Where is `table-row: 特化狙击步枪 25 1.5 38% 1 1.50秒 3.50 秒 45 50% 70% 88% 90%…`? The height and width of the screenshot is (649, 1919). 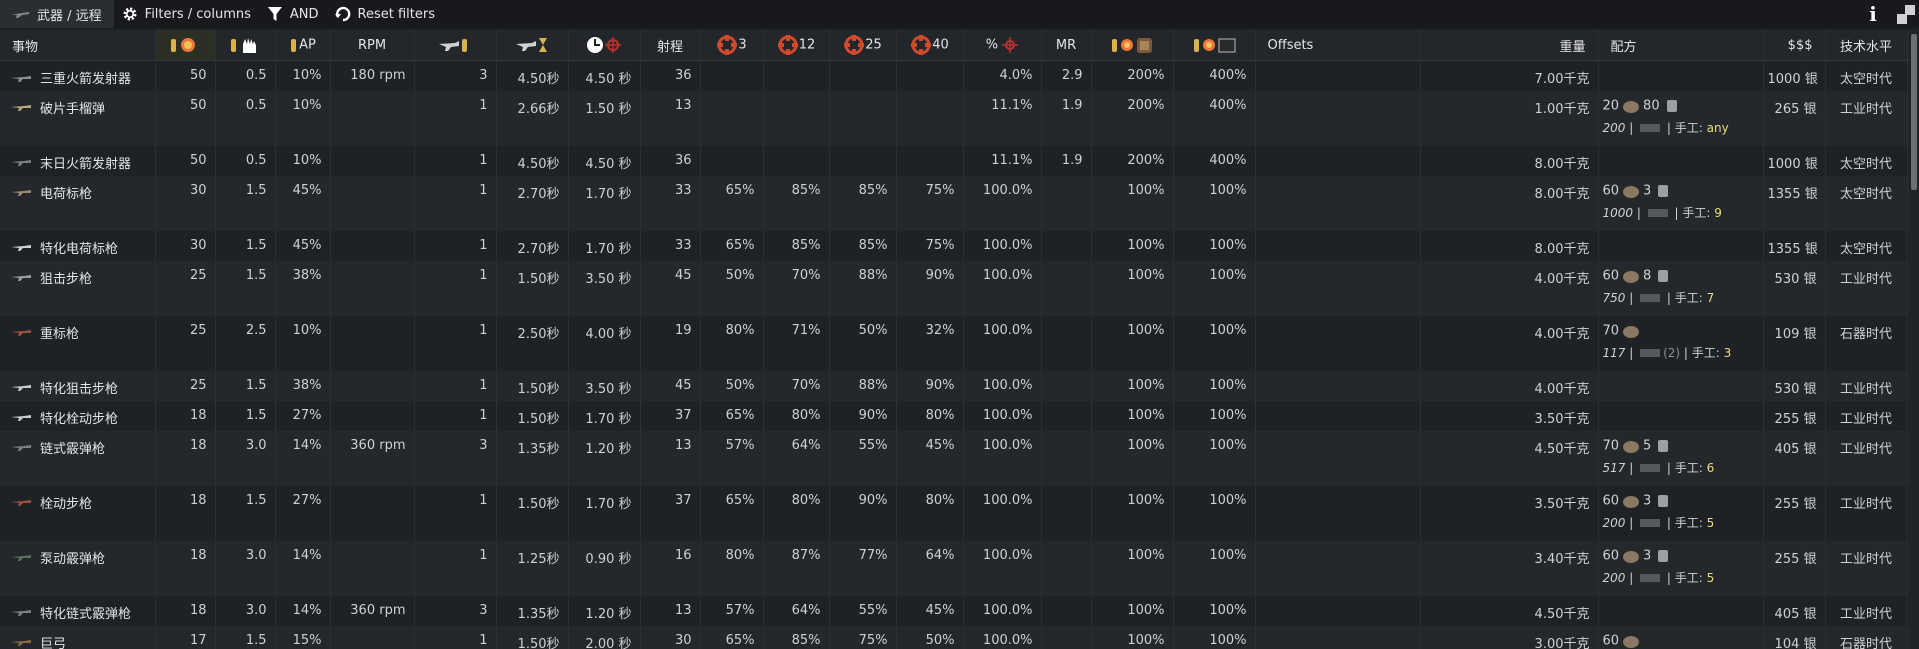
table-row: 特化狙击步枪 25 1.5 38% 1 1.50秒 3.50 秒 45 50% 70% 88% 90%… is located at coordinates (954, 385).